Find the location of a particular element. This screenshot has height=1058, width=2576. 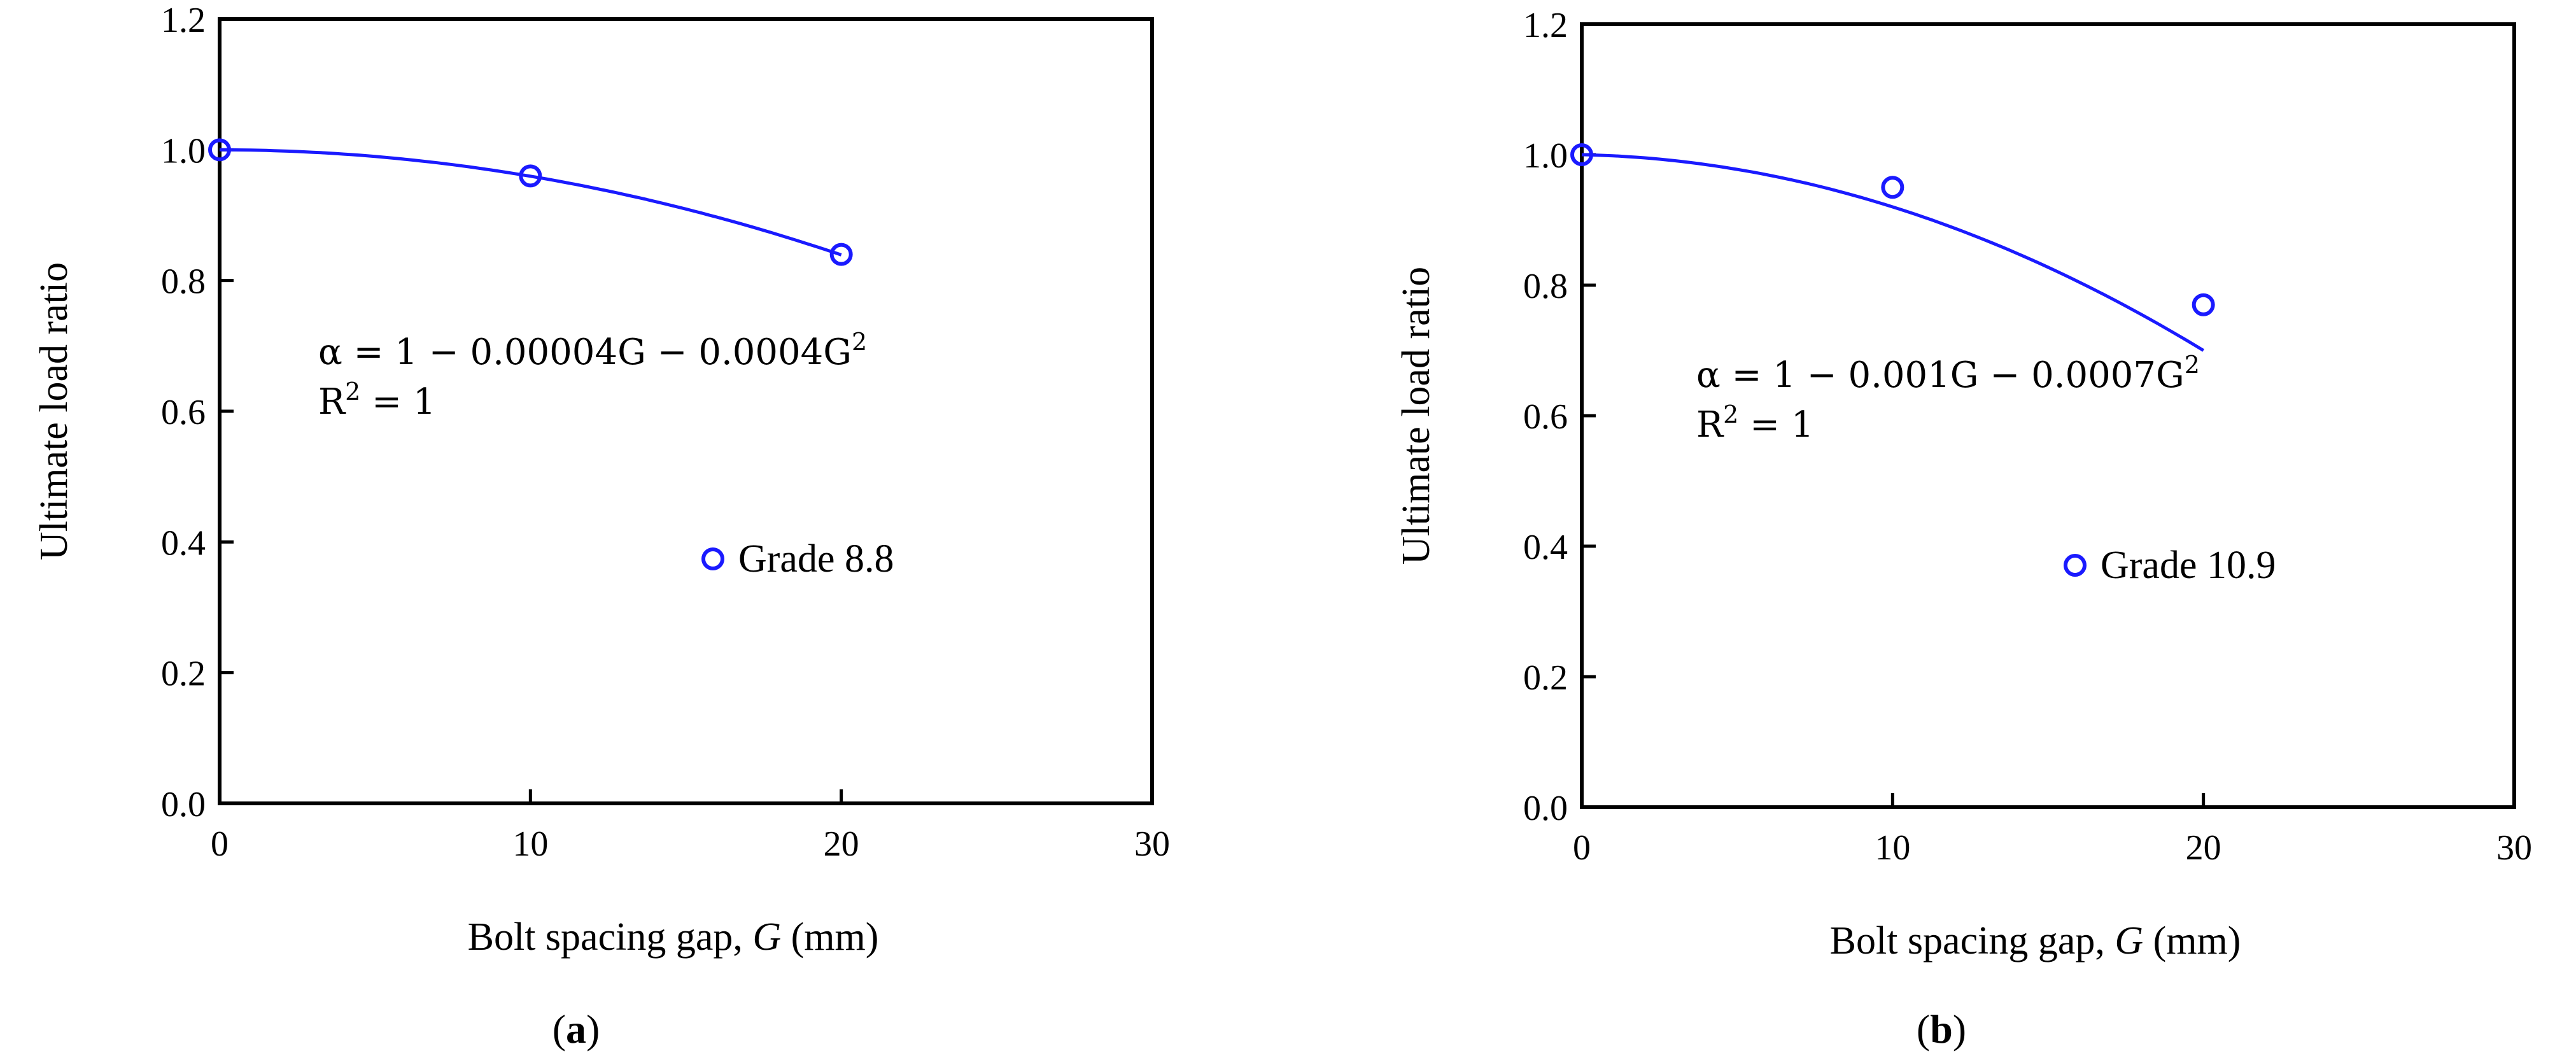

legend: Grade 10.9 is located at coordinates (2170, 565).